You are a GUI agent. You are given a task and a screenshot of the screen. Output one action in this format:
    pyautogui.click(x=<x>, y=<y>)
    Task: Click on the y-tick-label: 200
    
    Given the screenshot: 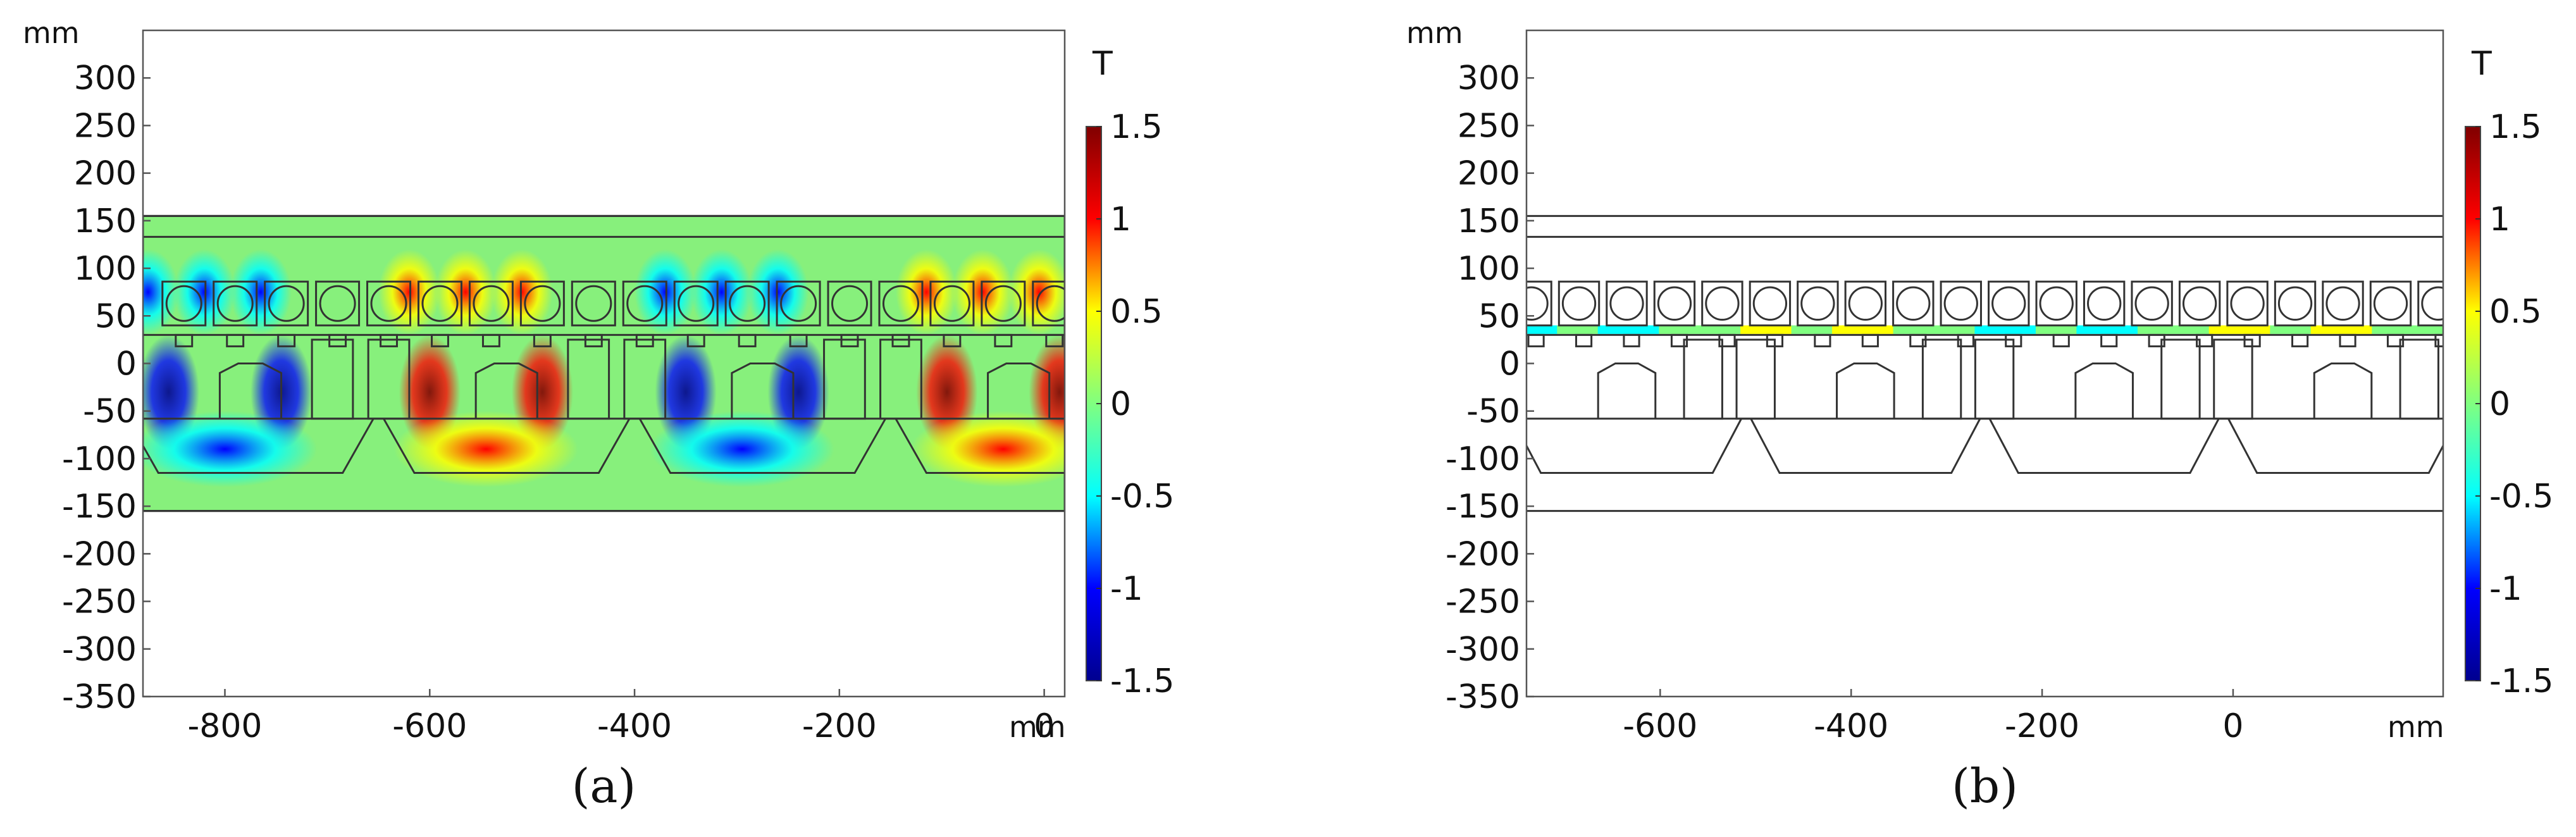 What is the action you would take?
    pyautogui.click(x=1489, y=174)
    